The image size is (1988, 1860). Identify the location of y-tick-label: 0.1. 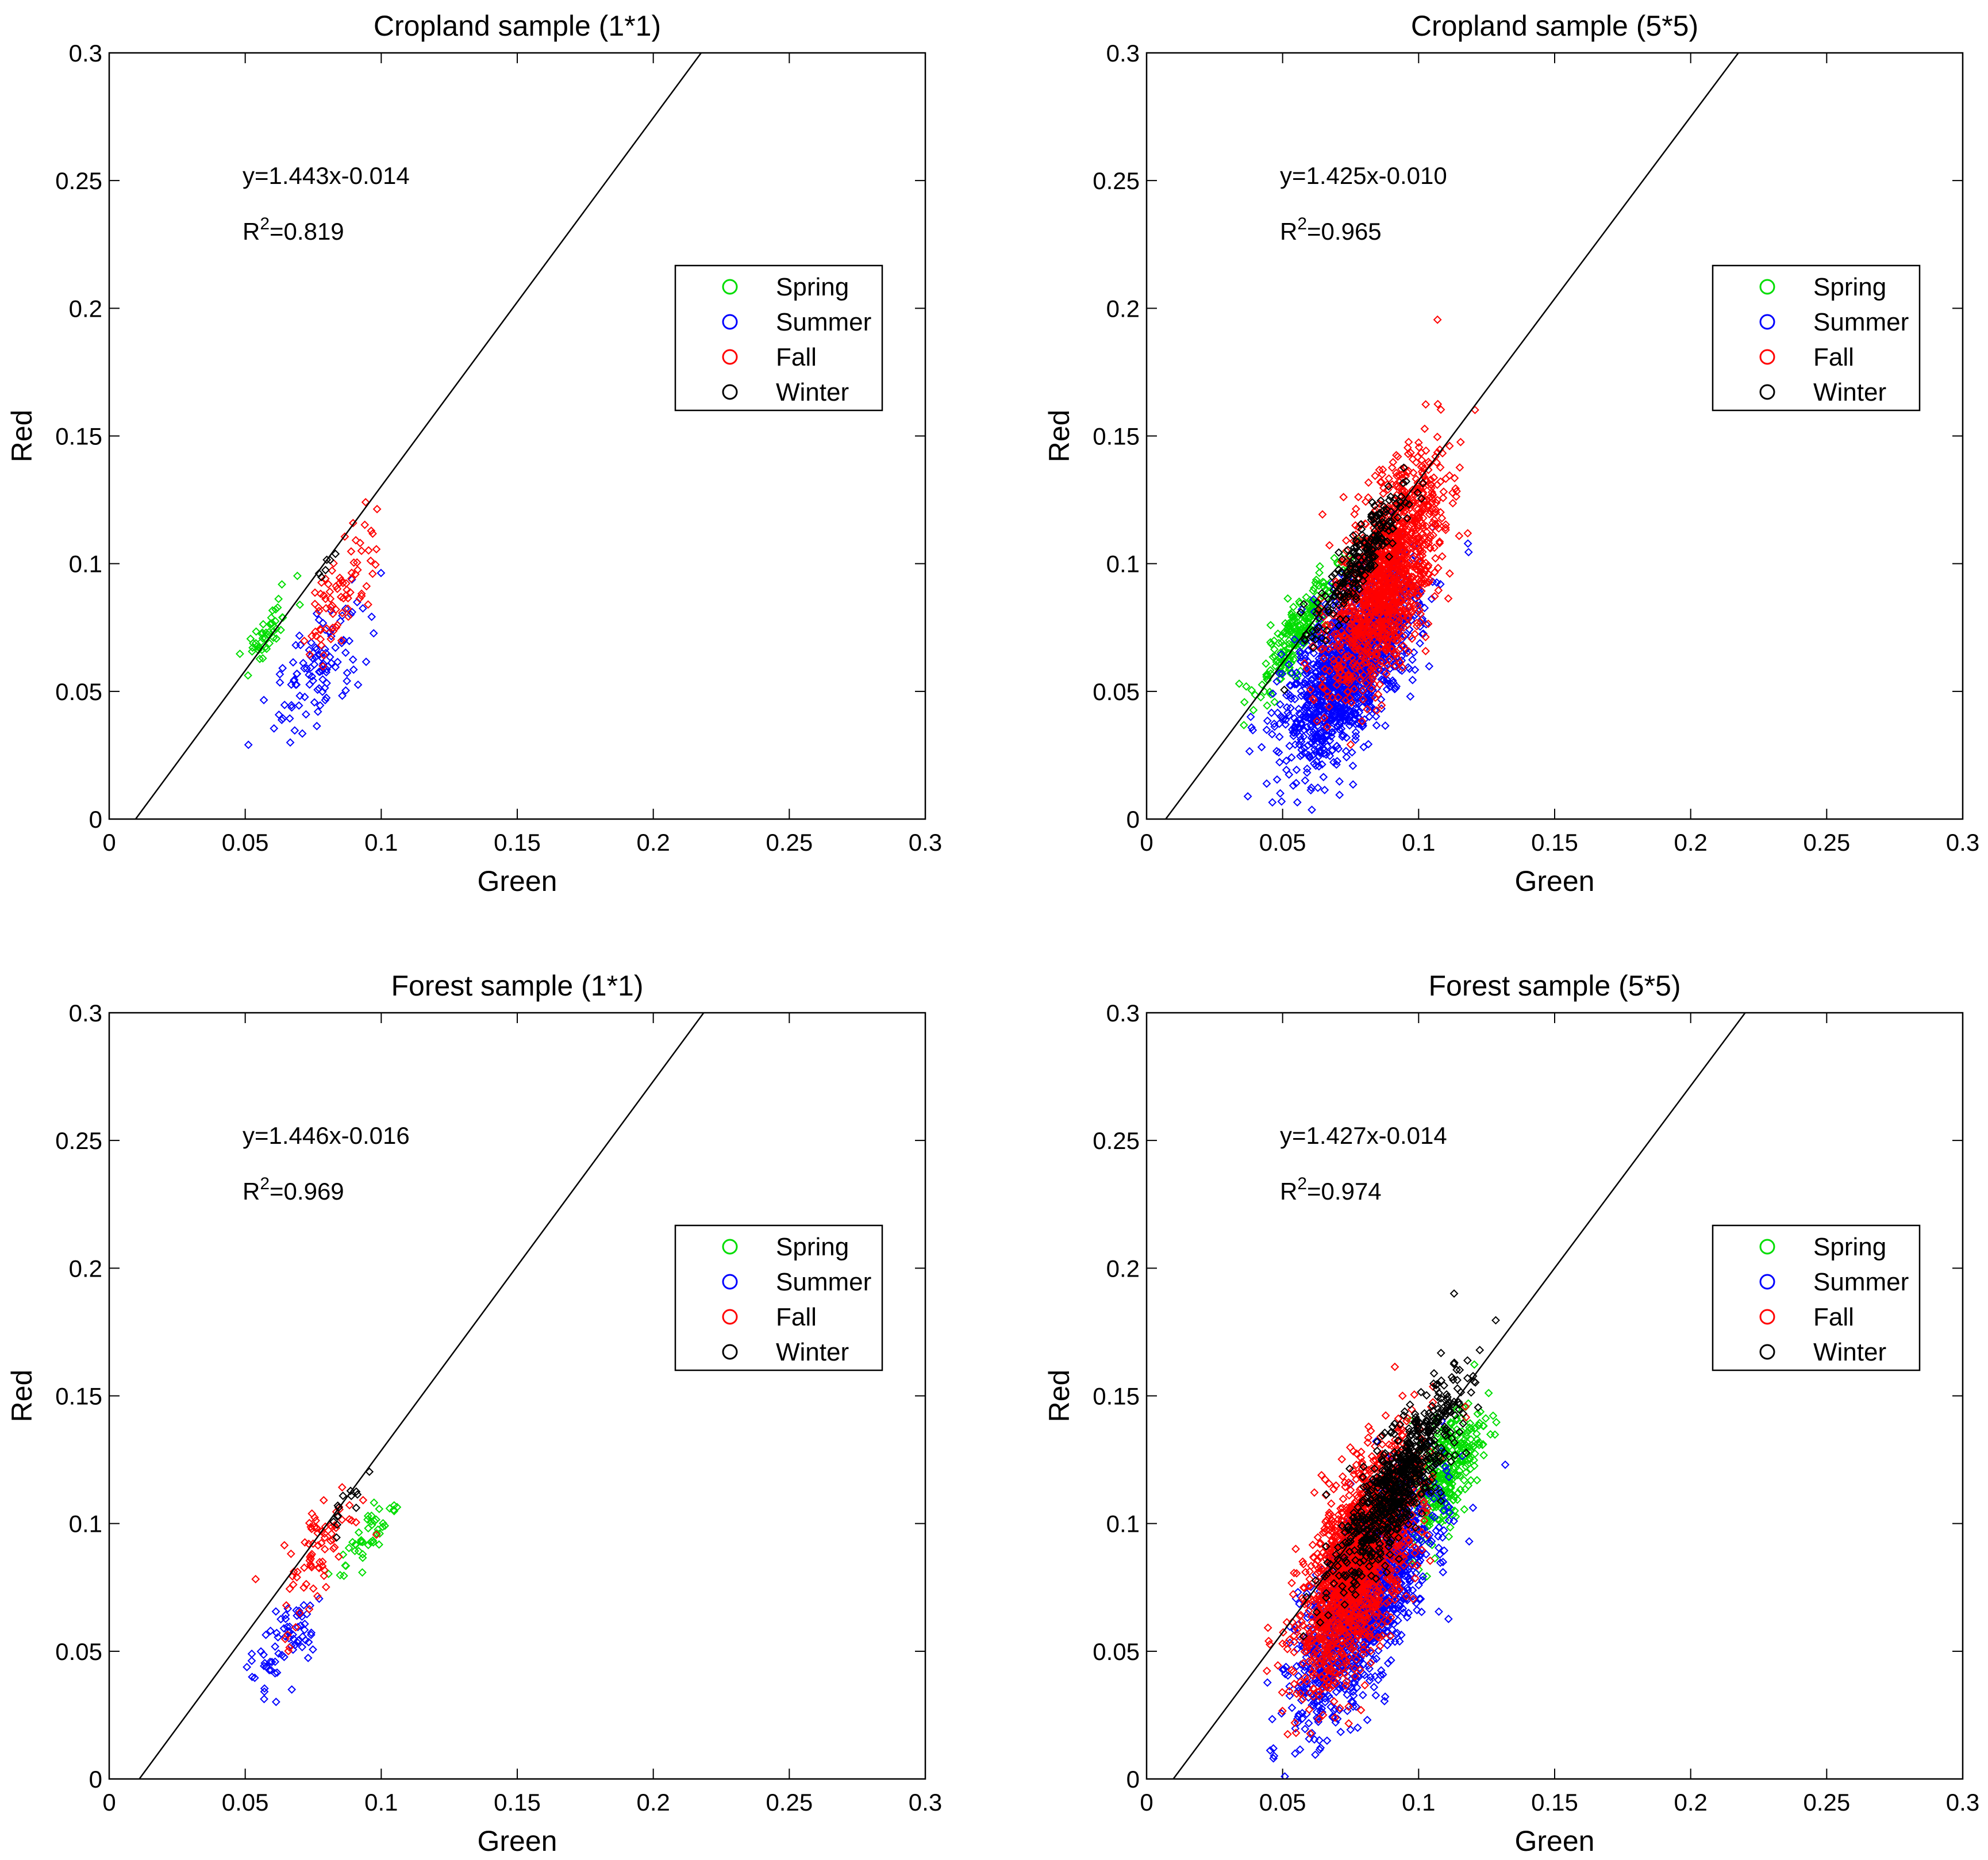
(85, 564).